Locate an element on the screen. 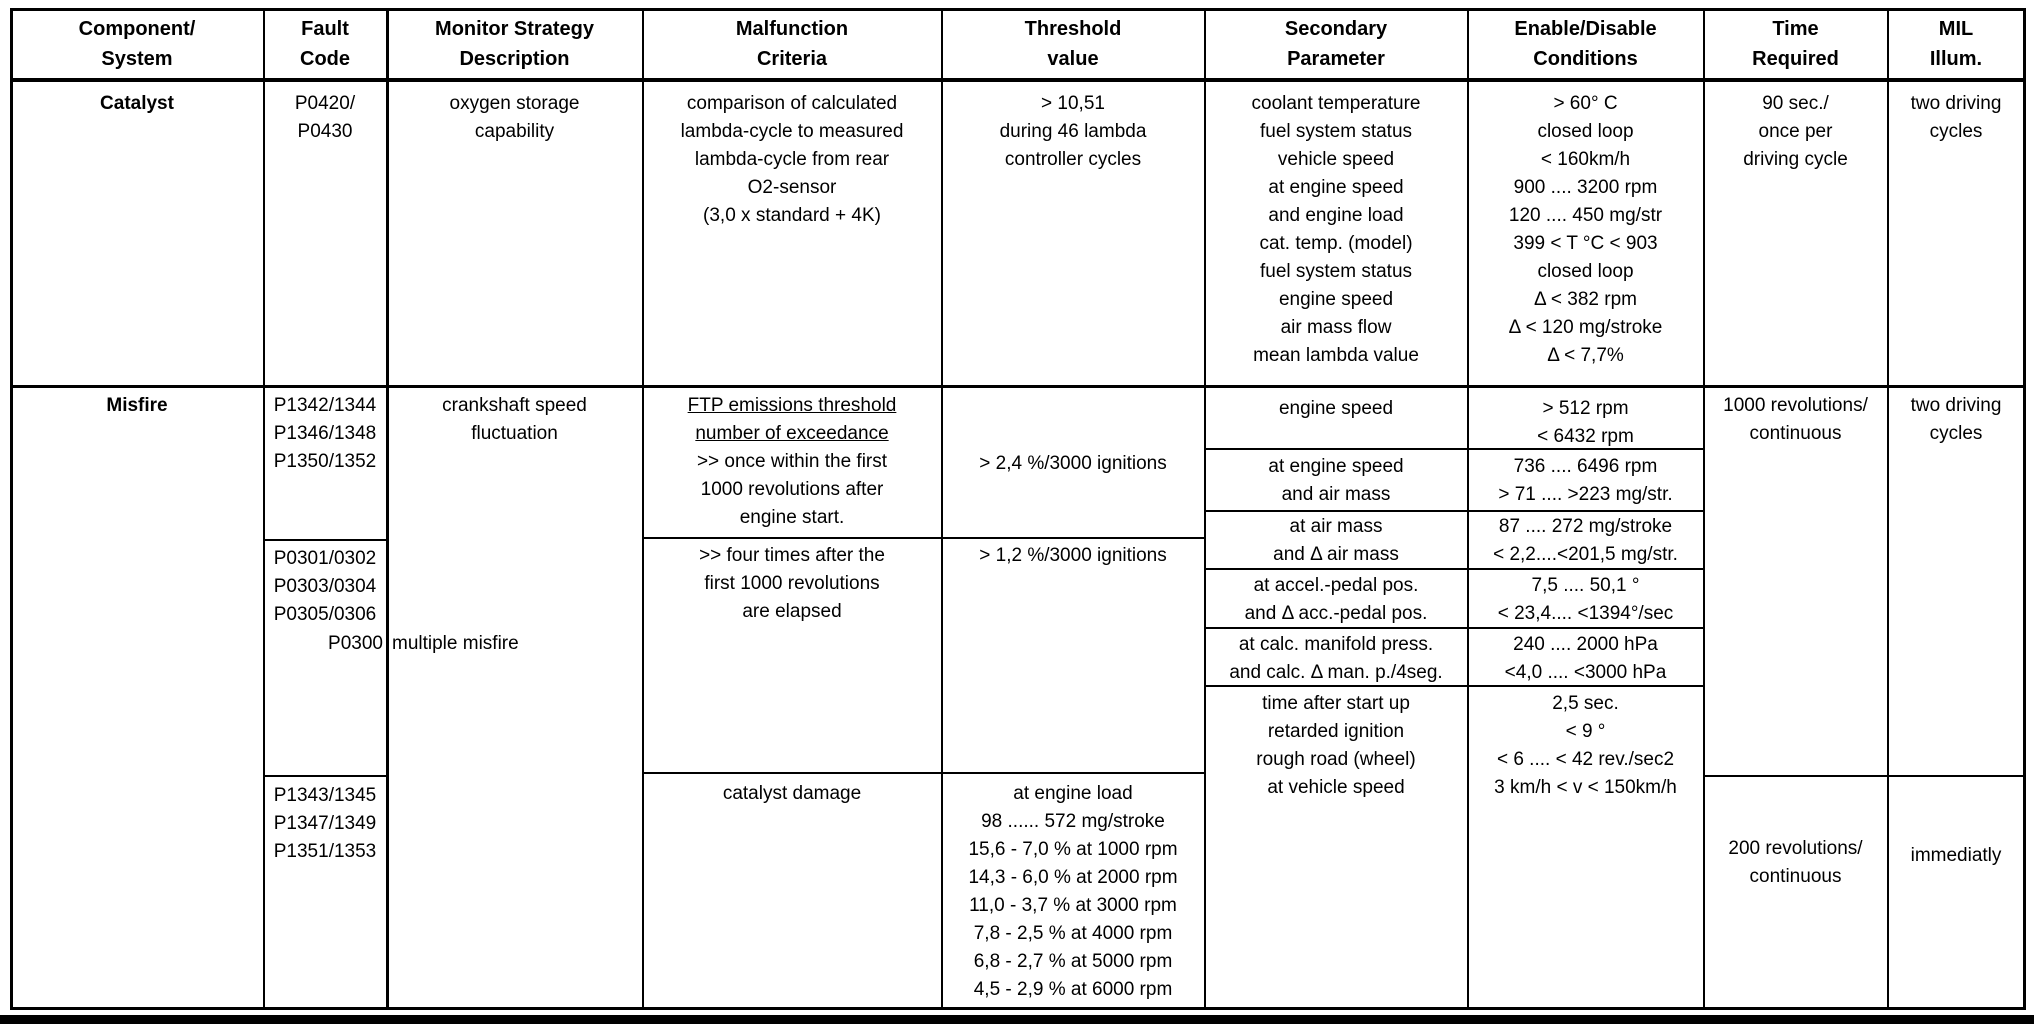 The image size is (2034, 1024). text-line: P1342/1344 is located at coordinates (325, 405).